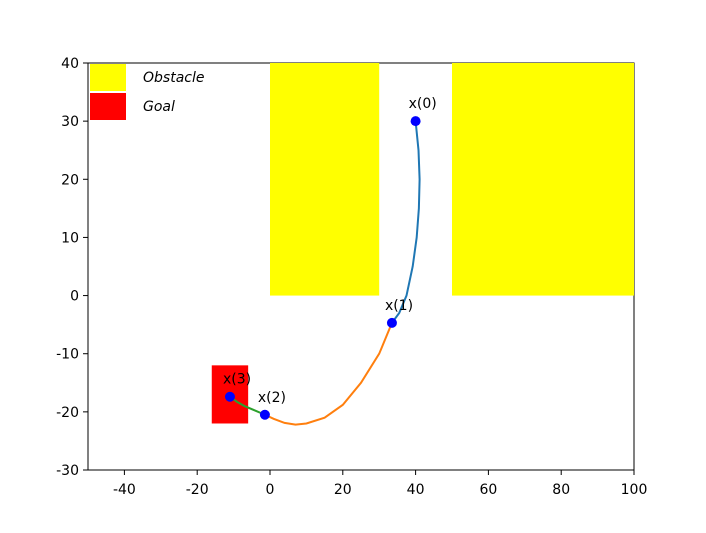  What do you see at coordinates (423, 104) in the screenshot?
I see `state-label: x(0)` at bounding box center [423, 104].